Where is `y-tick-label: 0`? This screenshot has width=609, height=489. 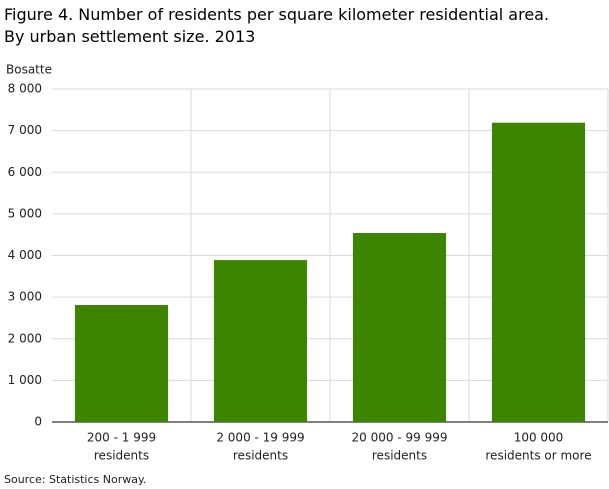 y-tick-label: 0 is located at coordinates (38, 422).